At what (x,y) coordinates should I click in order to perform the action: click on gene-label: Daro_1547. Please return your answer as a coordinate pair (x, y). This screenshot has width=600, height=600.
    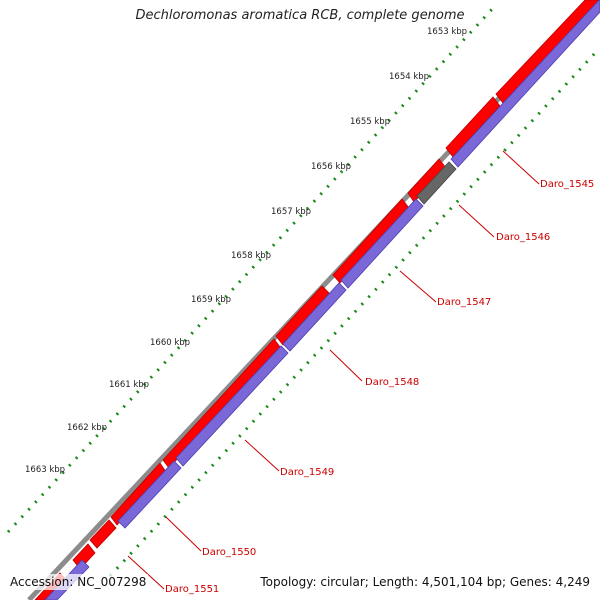
    Looking at the image, I should click on (464, 302).